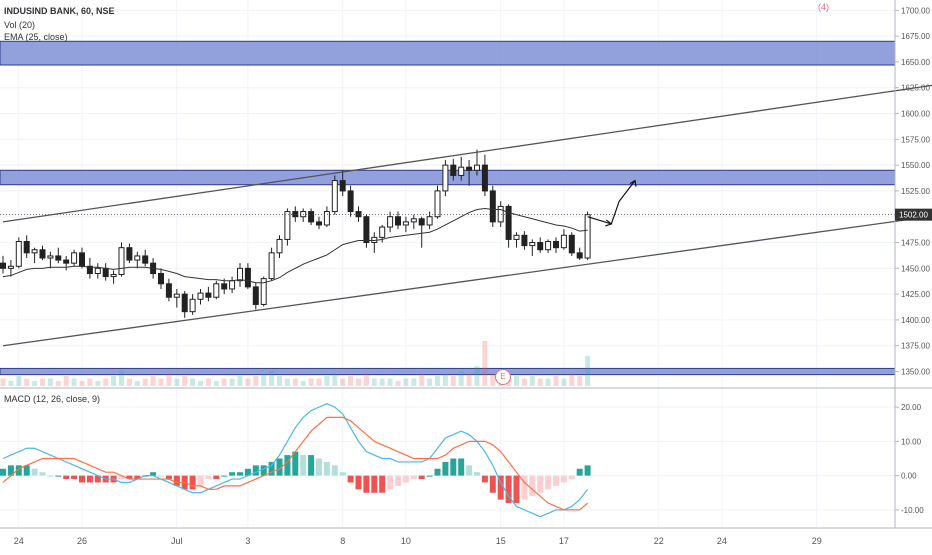 Image resolution: width=932 pixels, height=555 pixels. I want to click on symbol-title: INDUSIND BANK, 60, NSE, so click(59, 11).